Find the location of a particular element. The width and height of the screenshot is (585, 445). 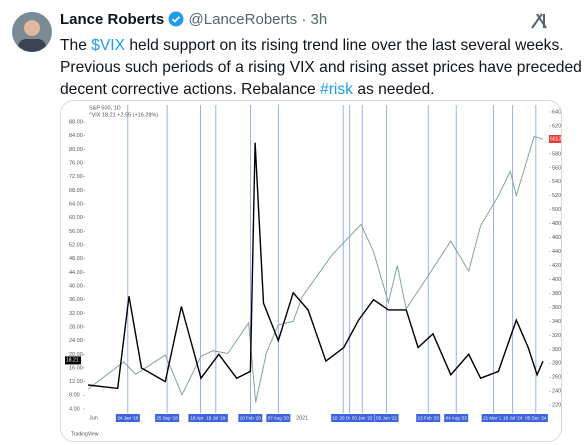

marker-label: 02 Jun '22 is located at coordinates (386, 418).